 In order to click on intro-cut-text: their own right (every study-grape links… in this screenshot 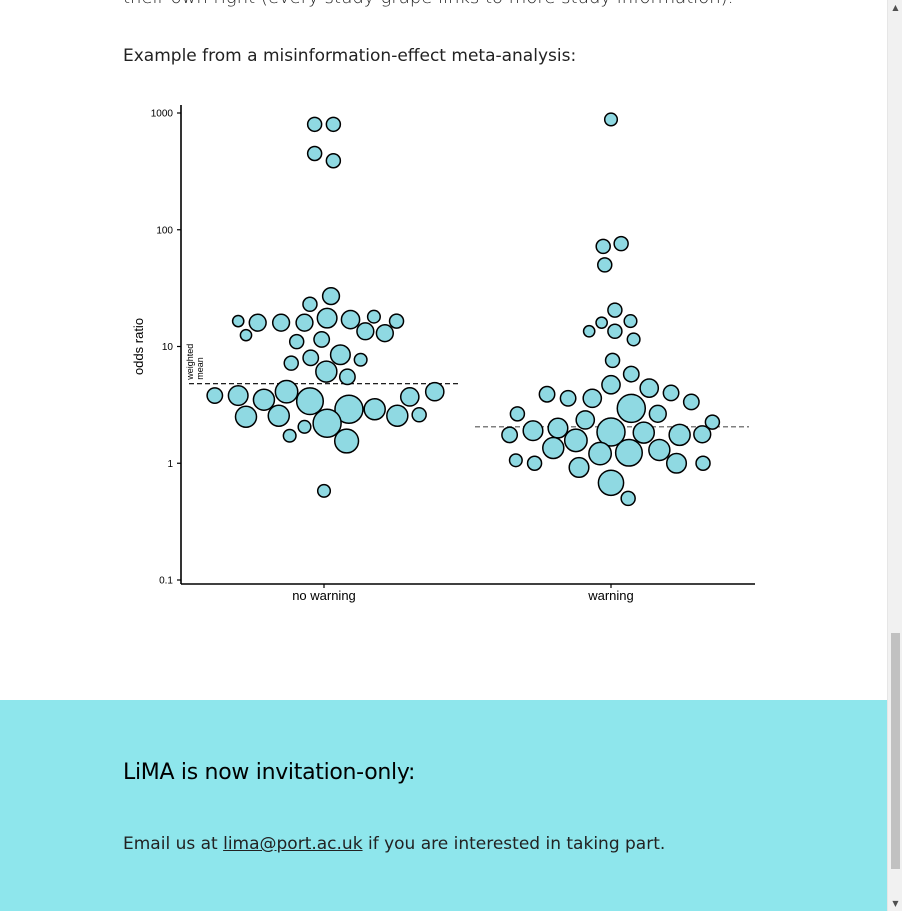, I will do `click(428, 4)`.